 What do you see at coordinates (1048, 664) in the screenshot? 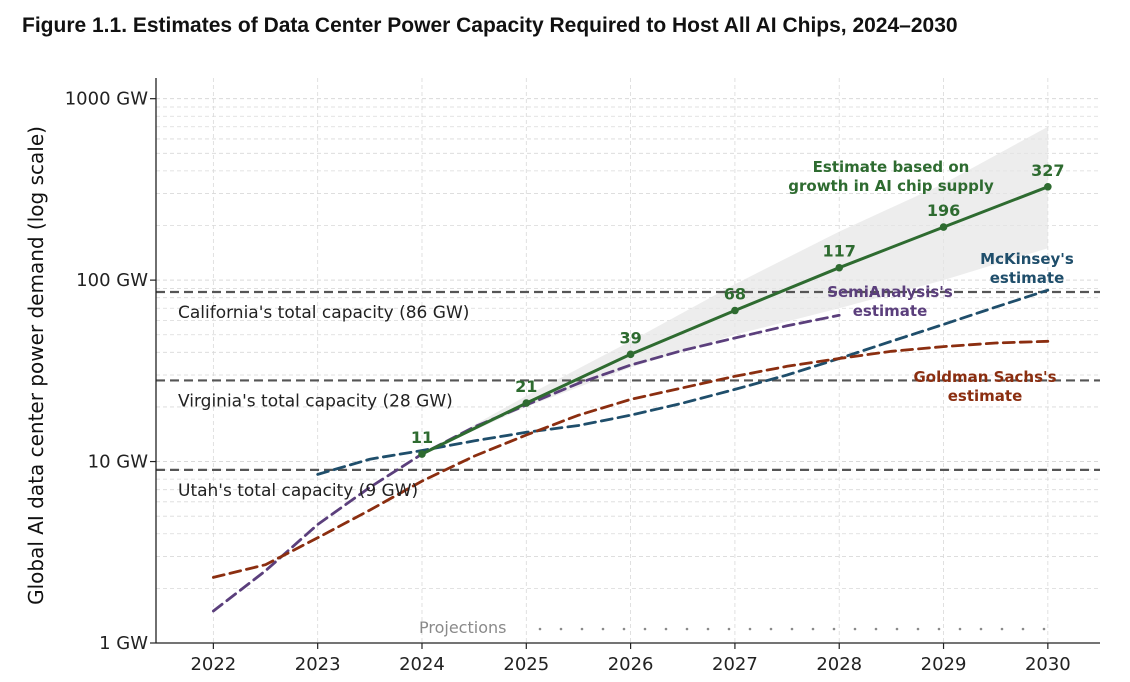
I see `x-tick-label: 2030` at bounding box center [1048, 664].